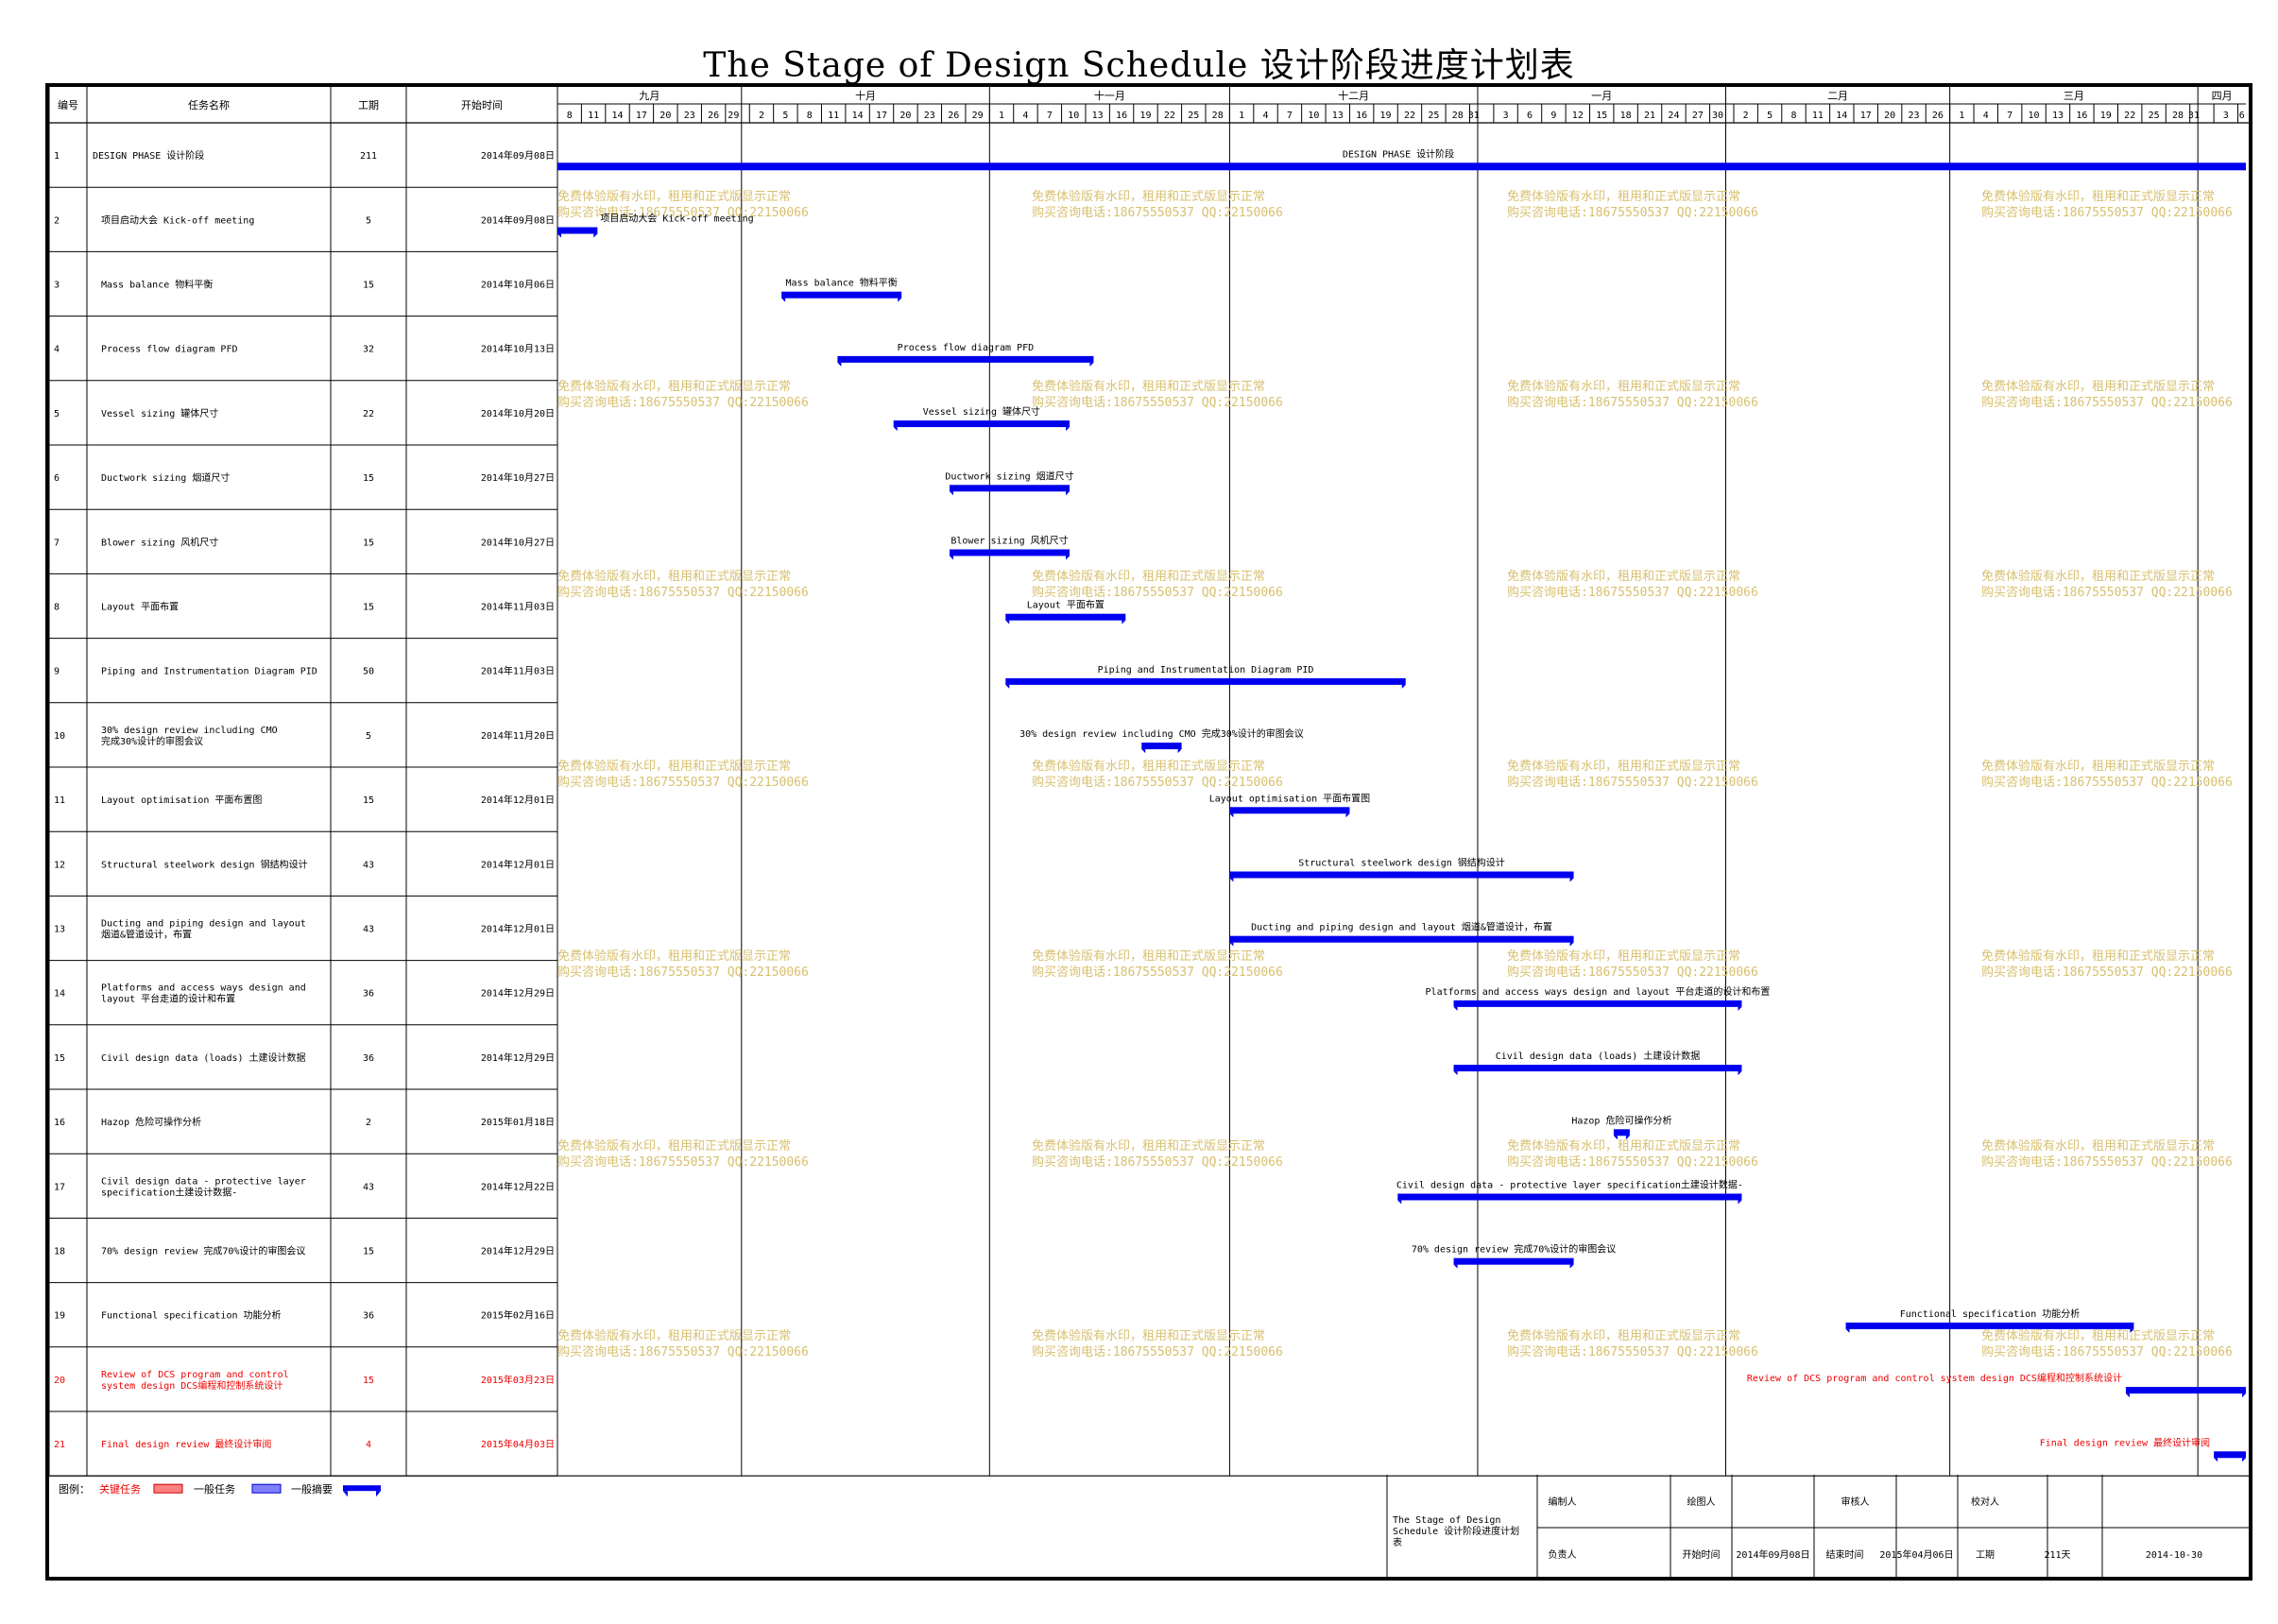  Describe the element at coordinates (369, 156) in the screenshot. I see `task-duration: 211` at that location.